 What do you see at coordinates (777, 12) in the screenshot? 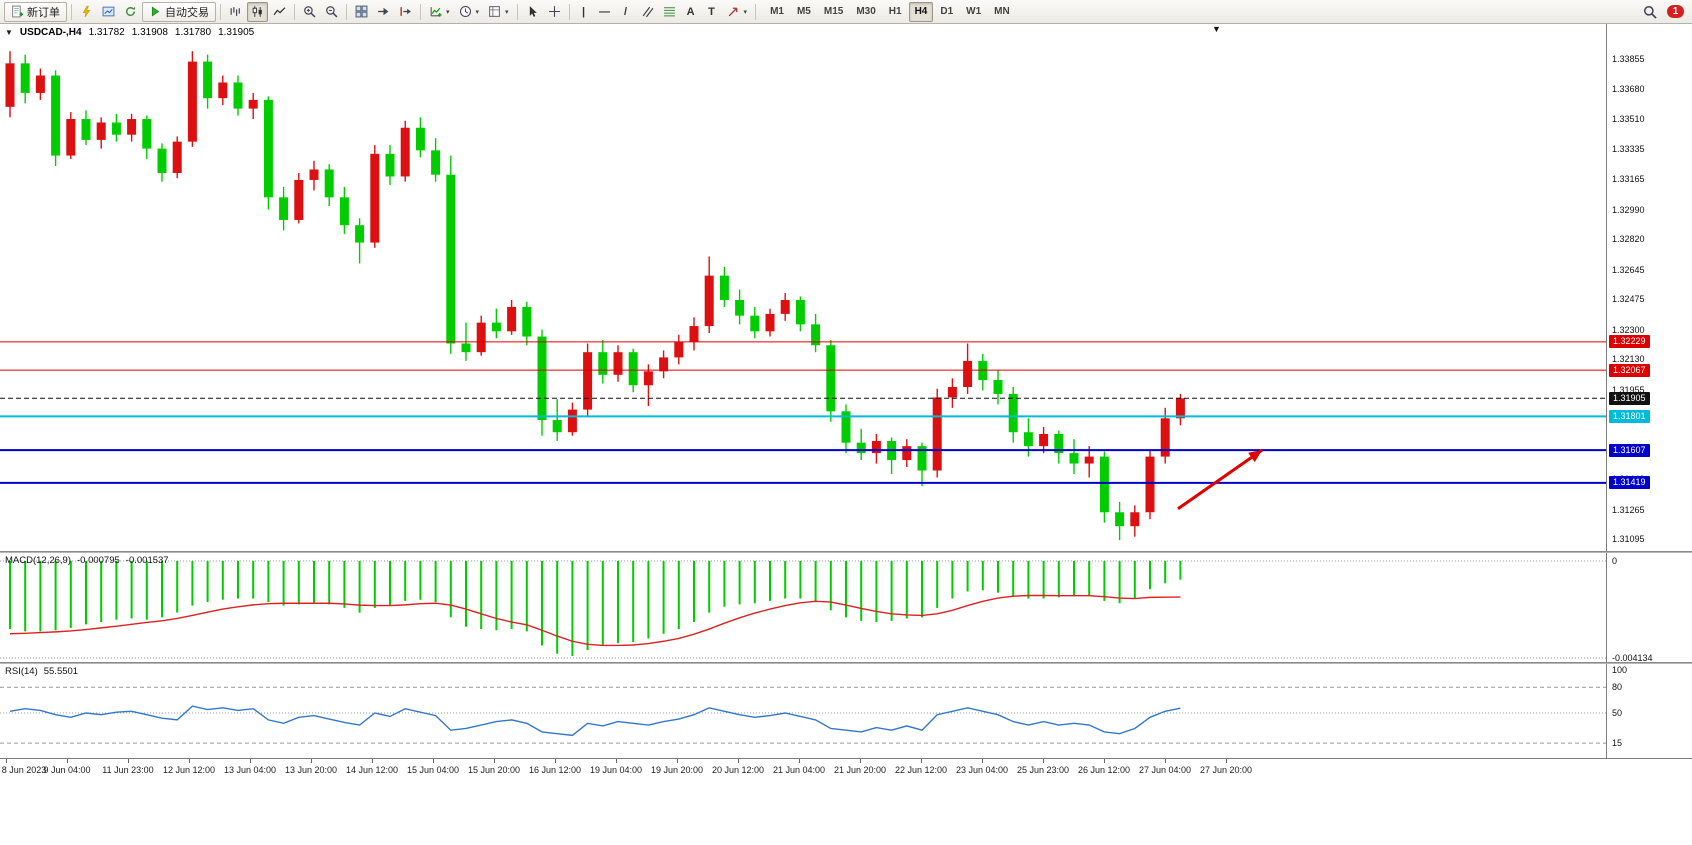
I see `timeframe-m1: M1` at bounding box center [777, 12].